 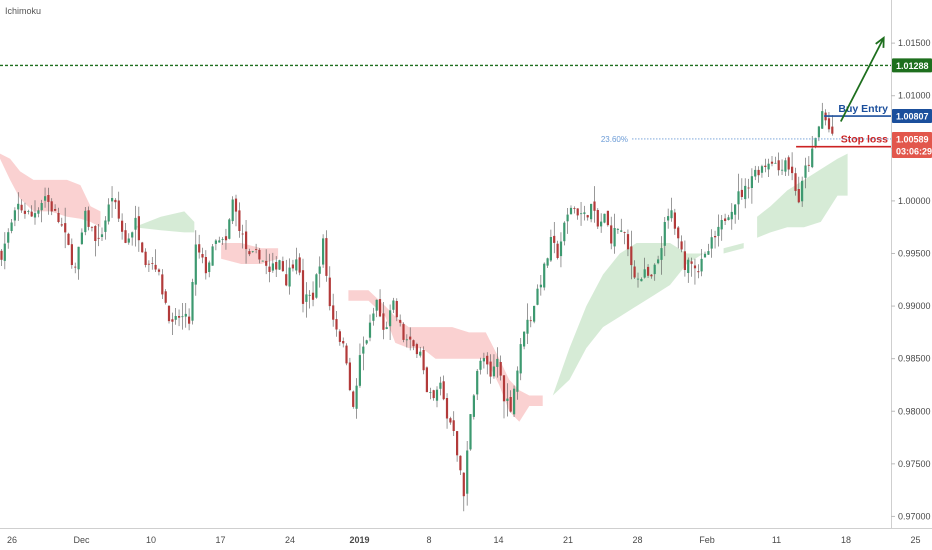 I want to click on x-tick-label: 2019, so click(x=359, y=540).